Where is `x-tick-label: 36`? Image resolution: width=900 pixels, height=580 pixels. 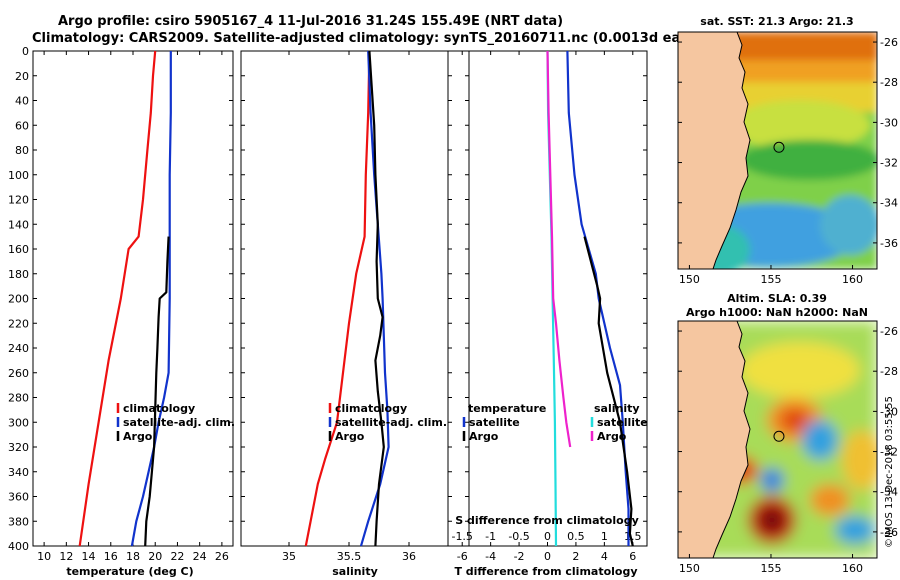 x-tick-label: 36 is located at coordinates (409, 556).